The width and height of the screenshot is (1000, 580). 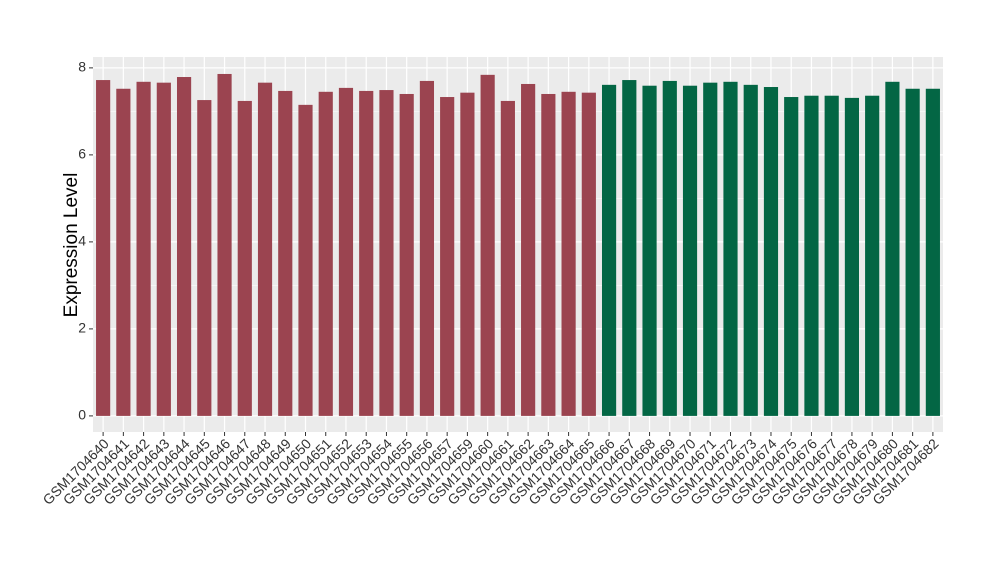 I want to click on y-tick-label: 4, so click(x=82, y=241).